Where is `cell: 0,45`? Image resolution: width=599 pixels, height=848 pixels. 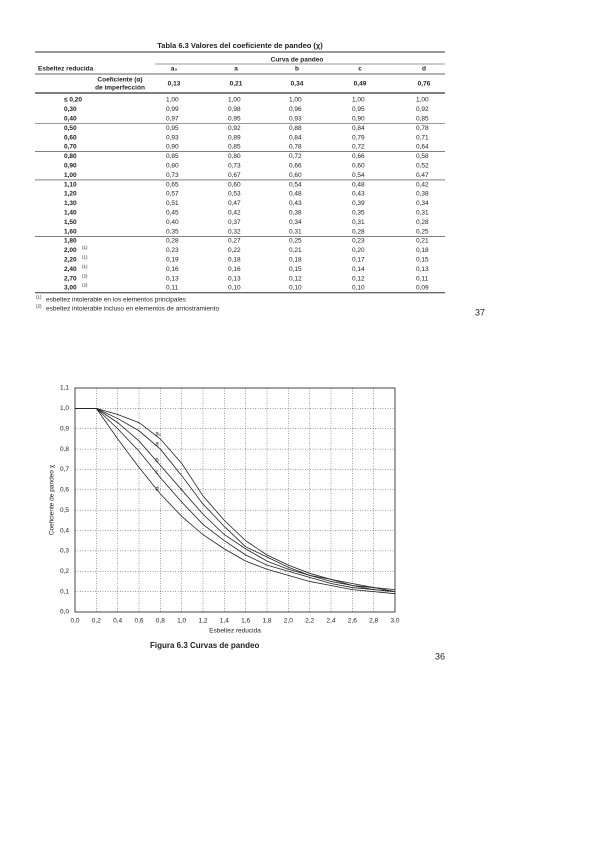
cell: 0,45 is located at coordinates (172, 213).